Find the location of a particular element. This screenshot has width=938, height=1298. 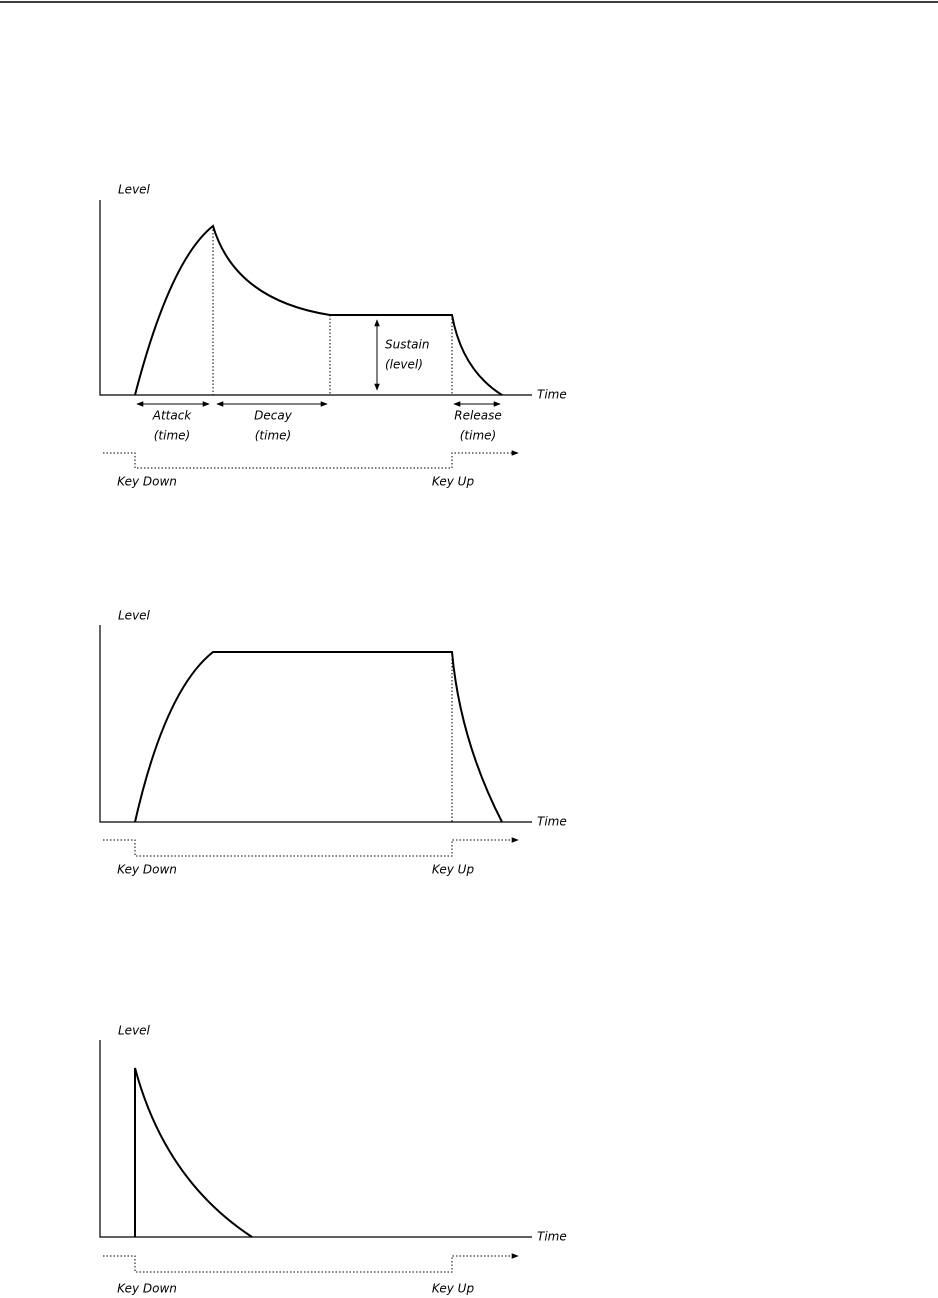

stage-dividers is located at coordinates (332, 310).